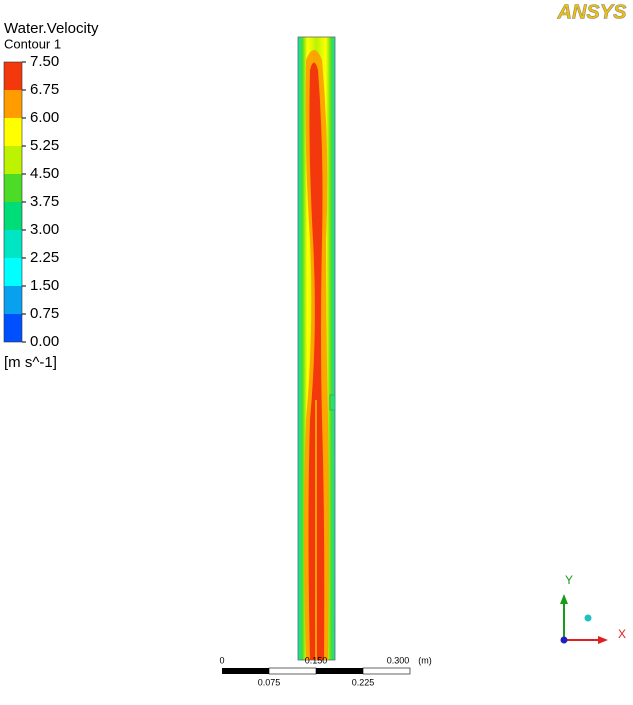 This screenshot has width=633, height=705. Describe the element at coordinates (44, 117) in the screenshot. I see `legend-label: 6.00` at that location.